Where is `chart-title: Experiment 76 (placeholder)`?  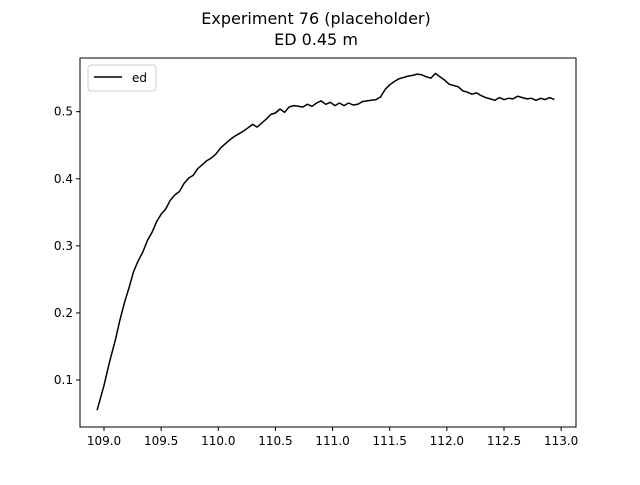
chart-title: Experiment 76 (placeholder) is located at coordinates (315, 18).